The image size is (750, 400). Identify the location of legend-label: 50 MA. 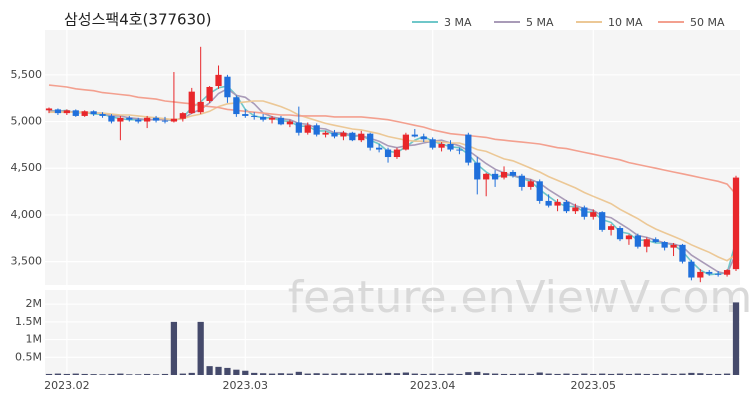
(707, 22).